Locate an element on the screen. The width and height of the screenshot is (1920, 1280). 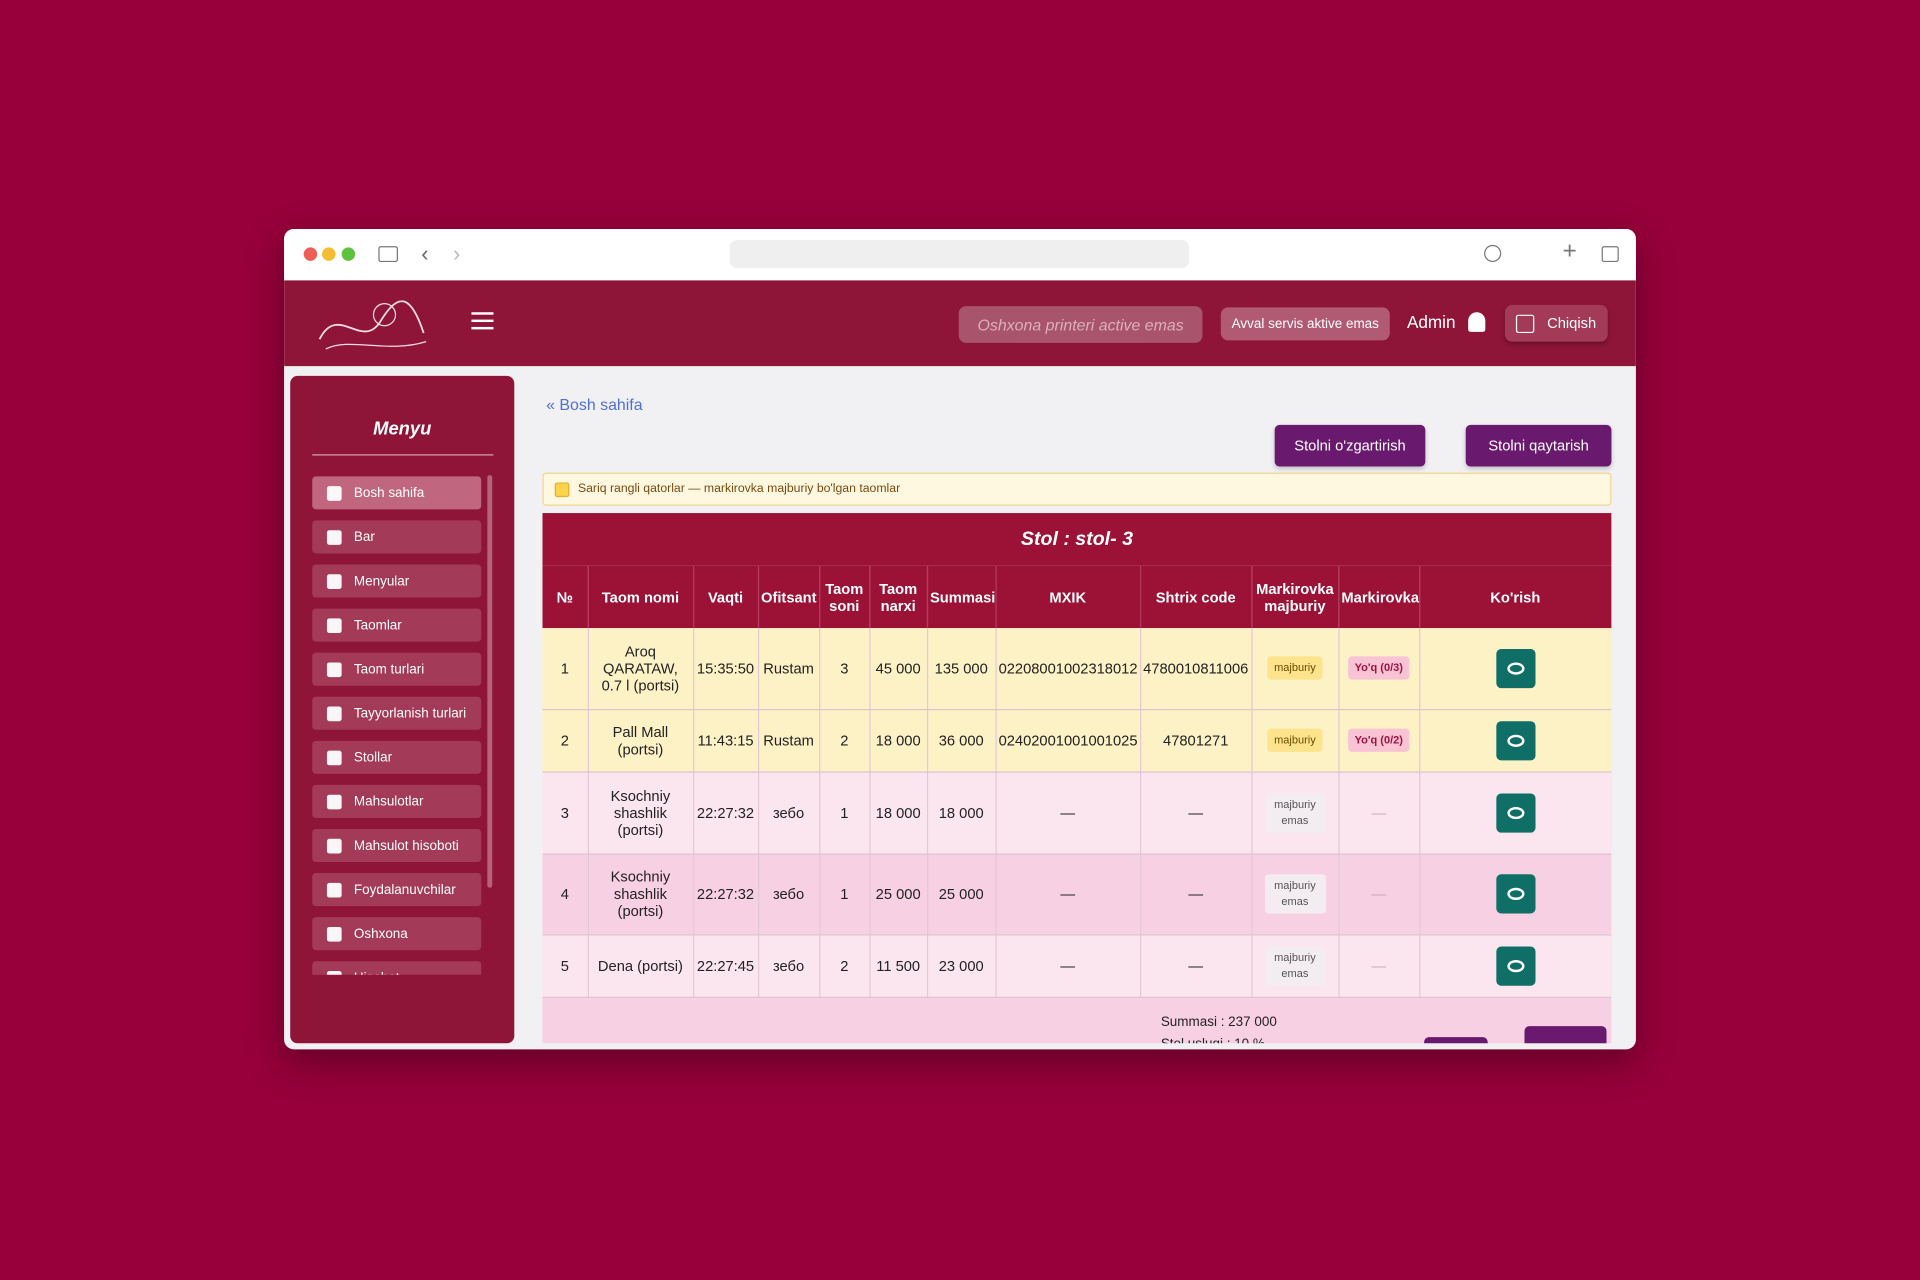
menu-item: Tayyorlanish turlari is located at coordinates (397, 713).